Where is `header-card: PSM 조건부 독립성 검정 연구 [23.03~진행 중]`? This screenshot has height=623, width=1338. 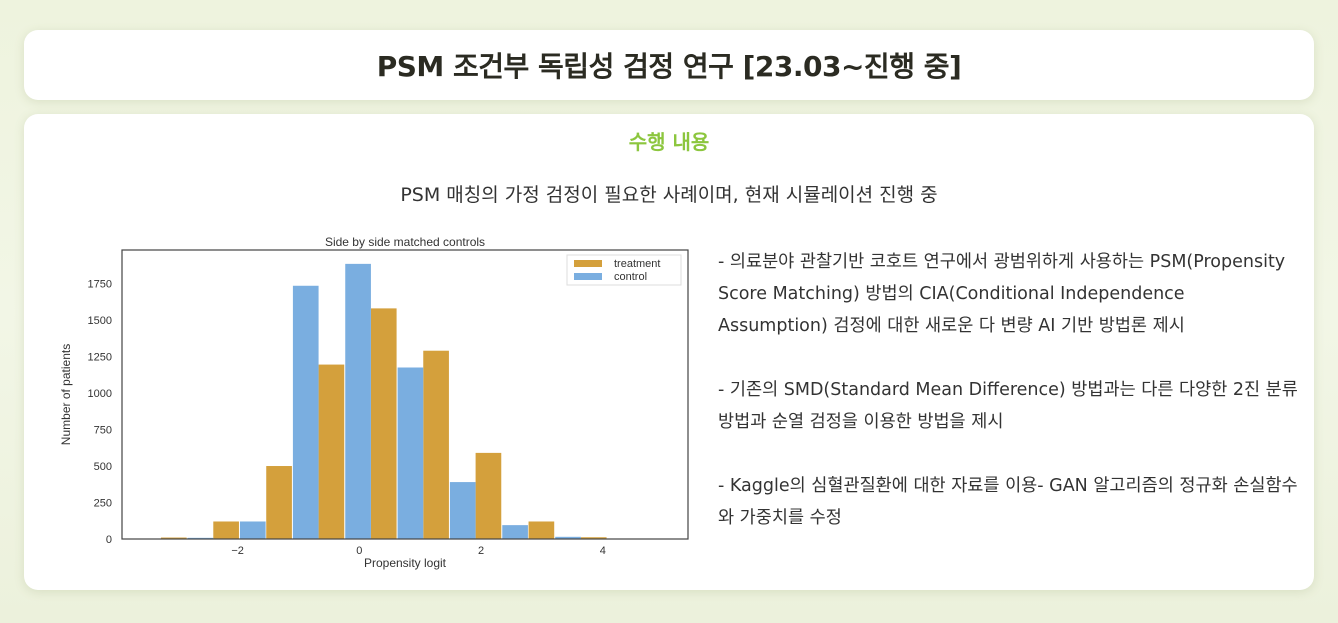
header-card: PSM 조건부 독립성 검정 연구 [23.03~진행 중] is located at coordinates (669, 65).